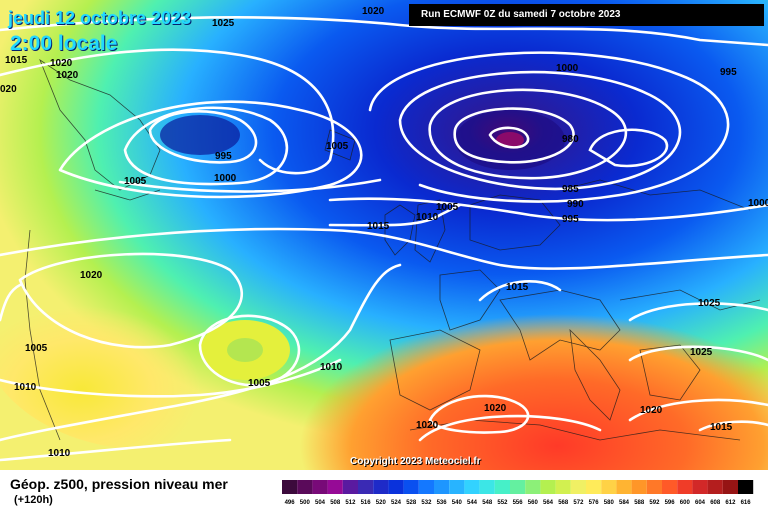 This screenshot has height=512, width=768. I want to click on isobar-label: 990, so click(575, 204).